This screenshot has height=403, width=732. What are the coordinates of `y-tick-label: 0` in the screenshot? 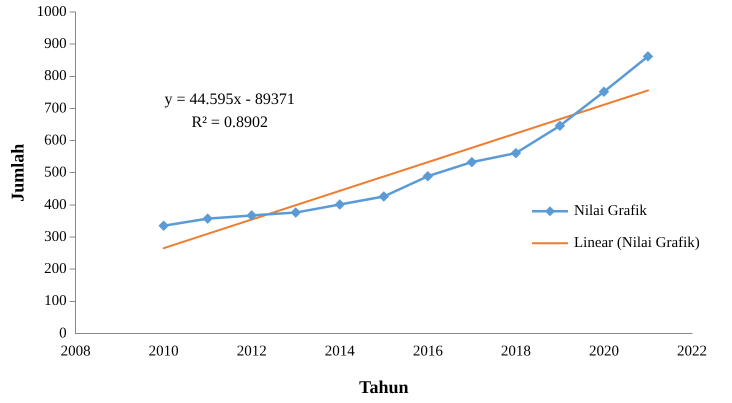 It's located at (63, 333).